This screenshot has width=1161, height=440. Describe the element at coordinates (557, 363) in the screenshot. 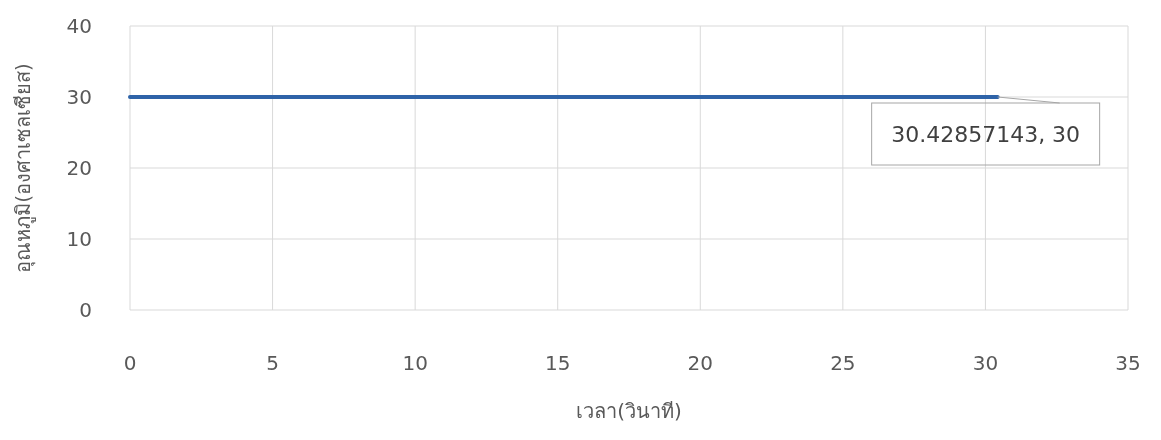

I see `x-tick-label: 15` at that location.